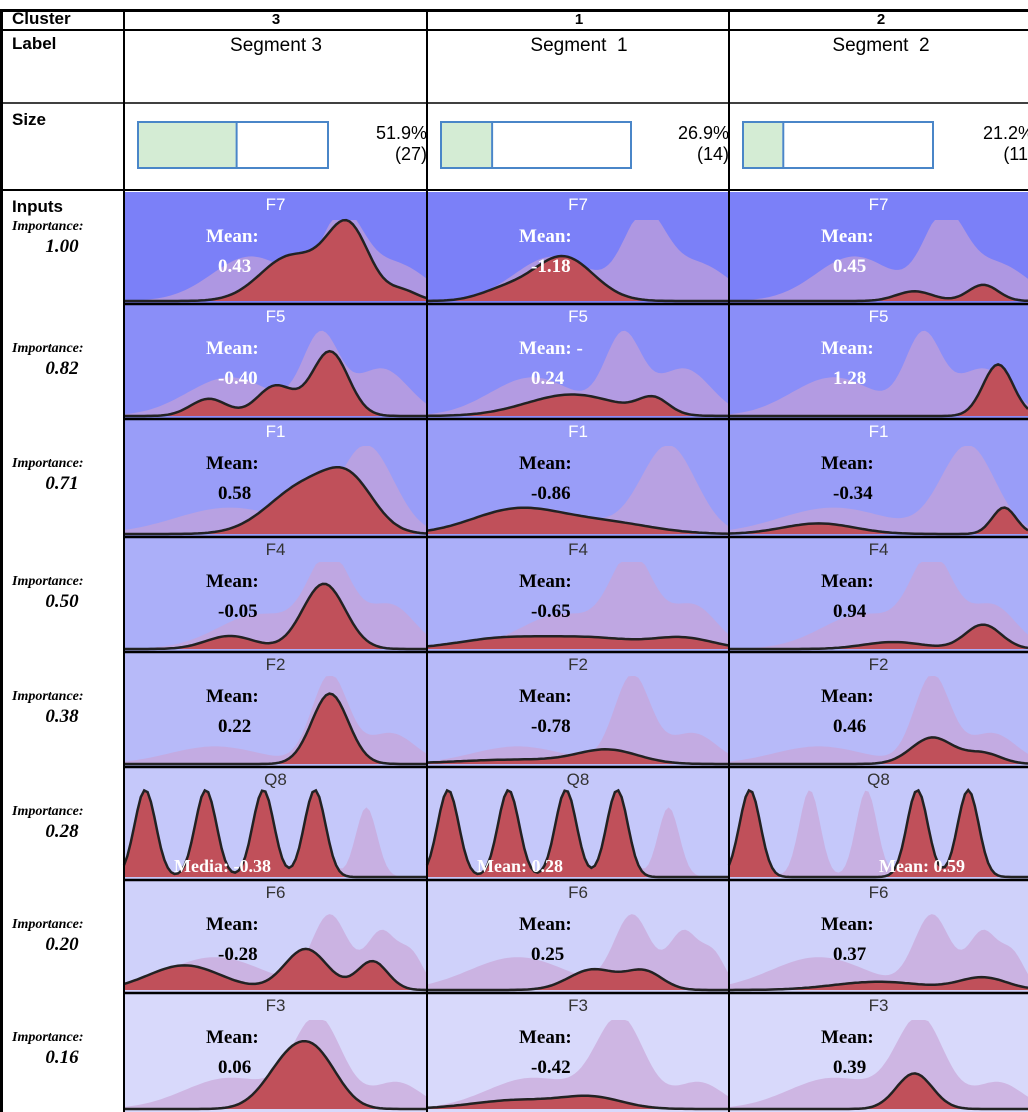 This screenshot has height=1112, width=1028. What do you see at coordinates (545, 1037) in the screenshot?
I see `mean-prefix-F3-1: Mean:` at bounding box center [545, 1037].